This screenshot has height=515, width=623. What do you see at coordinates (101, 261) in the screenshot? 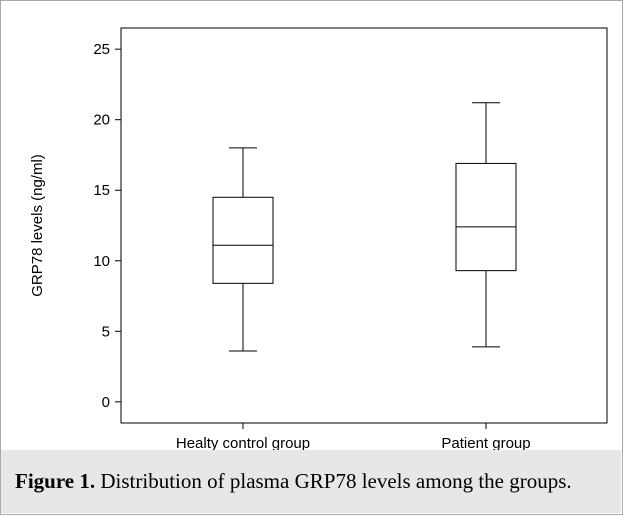
I see `y-tick-label: 10` at bounding box center [101, 261].